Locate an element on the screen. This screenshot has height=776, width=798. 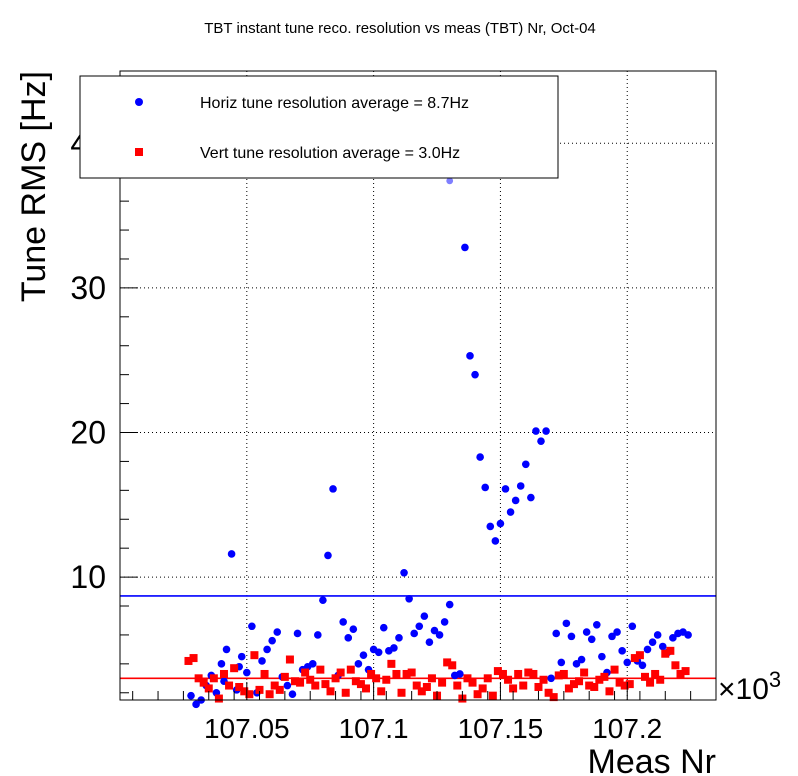
legend-marker-vert is located at coordinates (139, 152).